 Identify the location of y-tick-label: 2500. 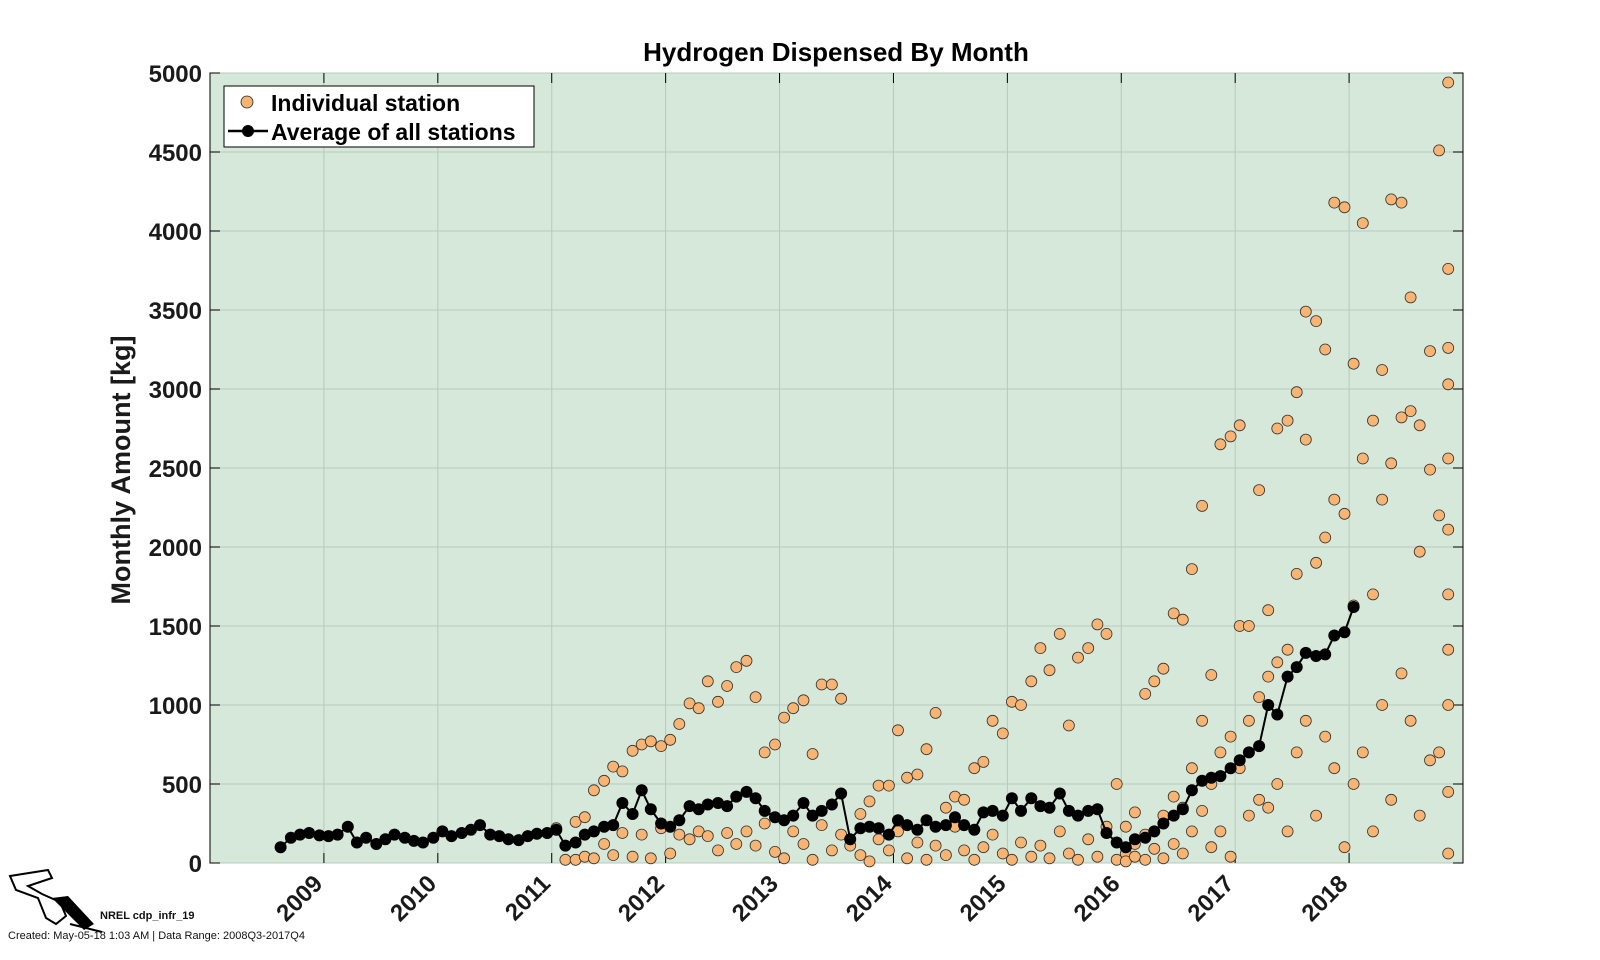
(175, 469).